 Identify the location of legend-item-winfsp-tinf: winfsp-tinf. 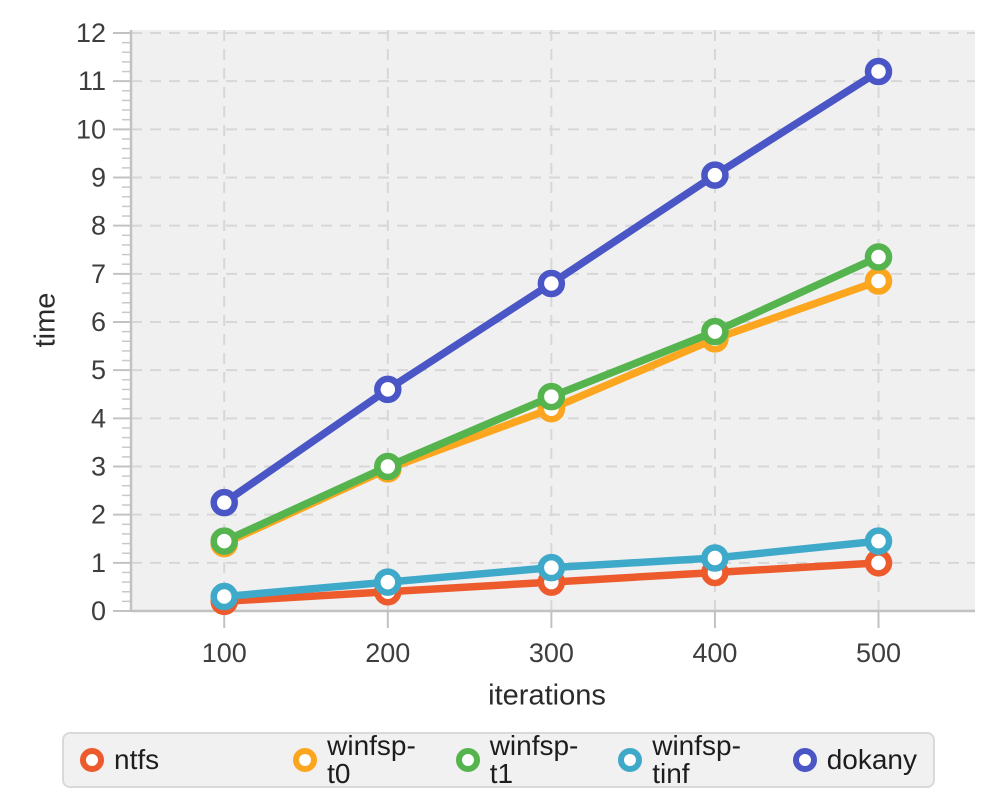
(686, 760).